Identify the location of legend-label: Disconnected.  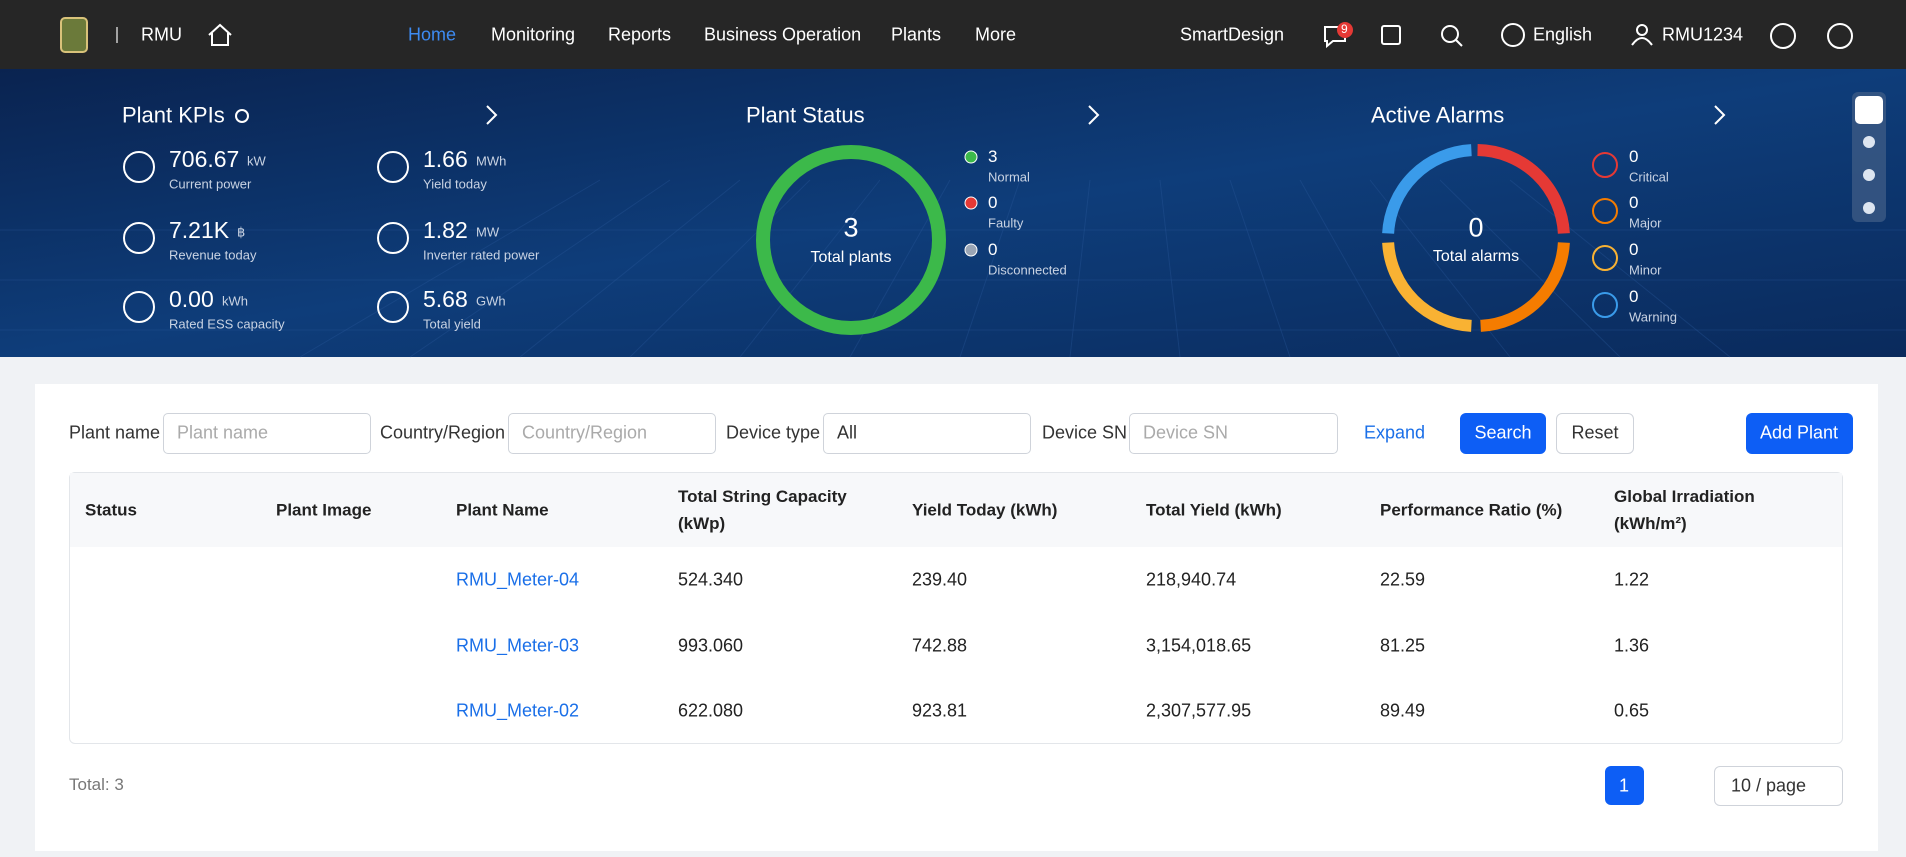
(1027, 270).